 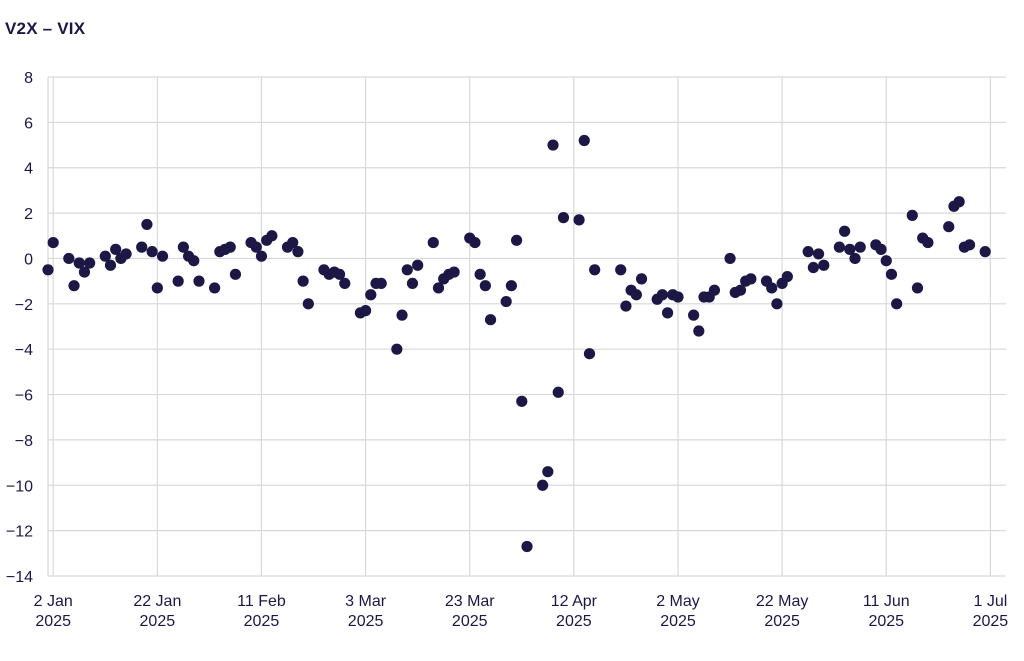 I want to click on y-tick-label: −8, so click(x=24, y=441).